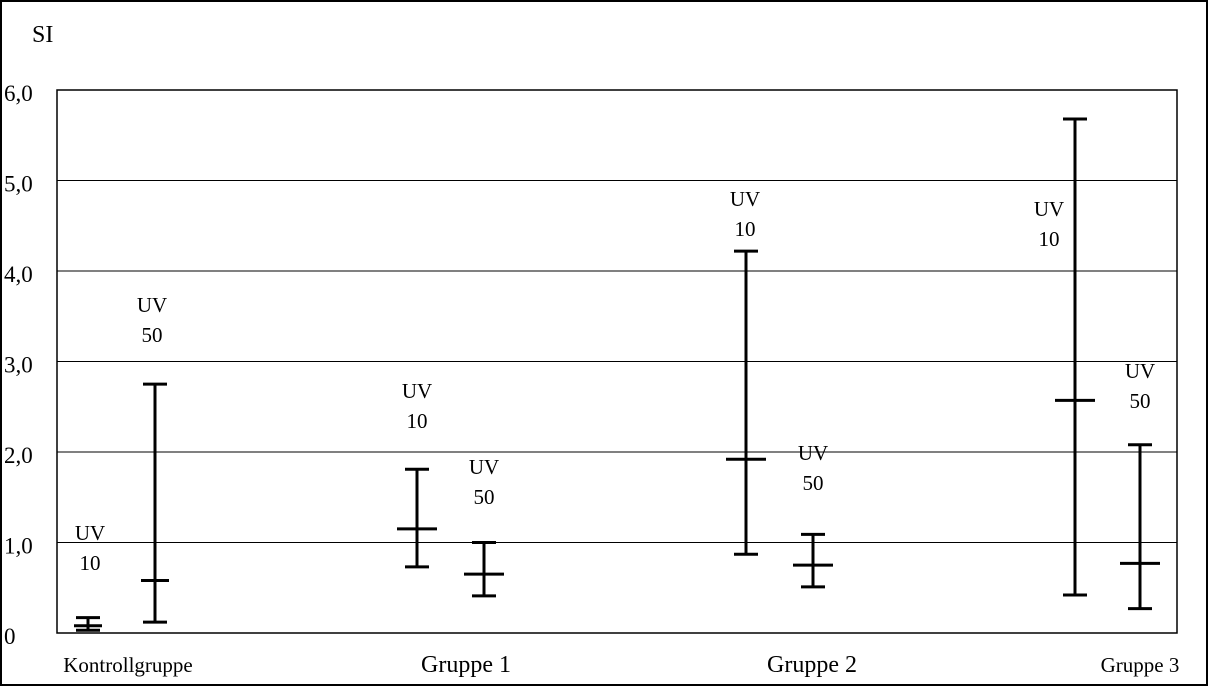  I want to click on y-tick-label: 5,0, so click(18, 184).